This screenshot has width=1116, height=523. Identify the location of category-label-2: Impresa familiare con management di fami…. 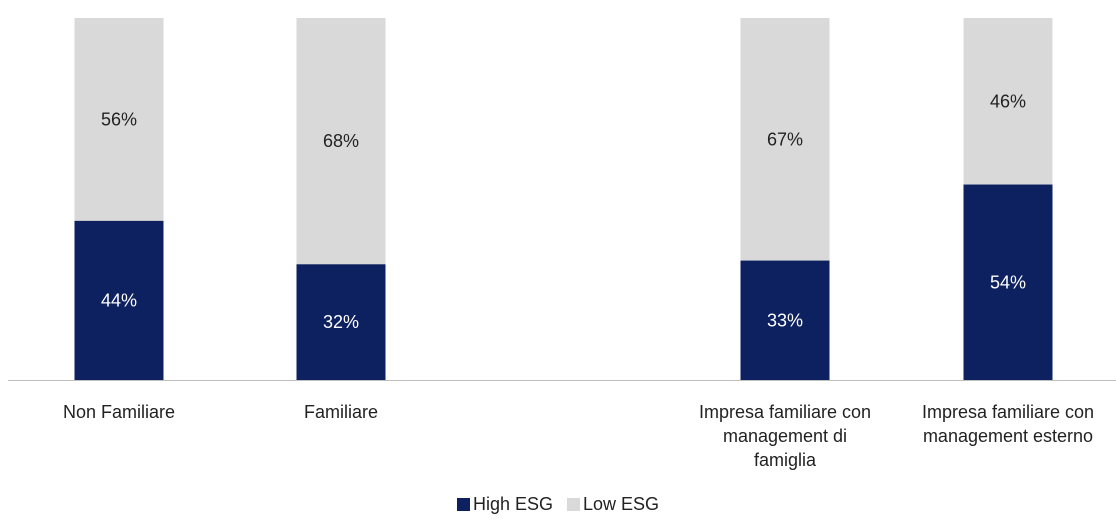
(785, 436).